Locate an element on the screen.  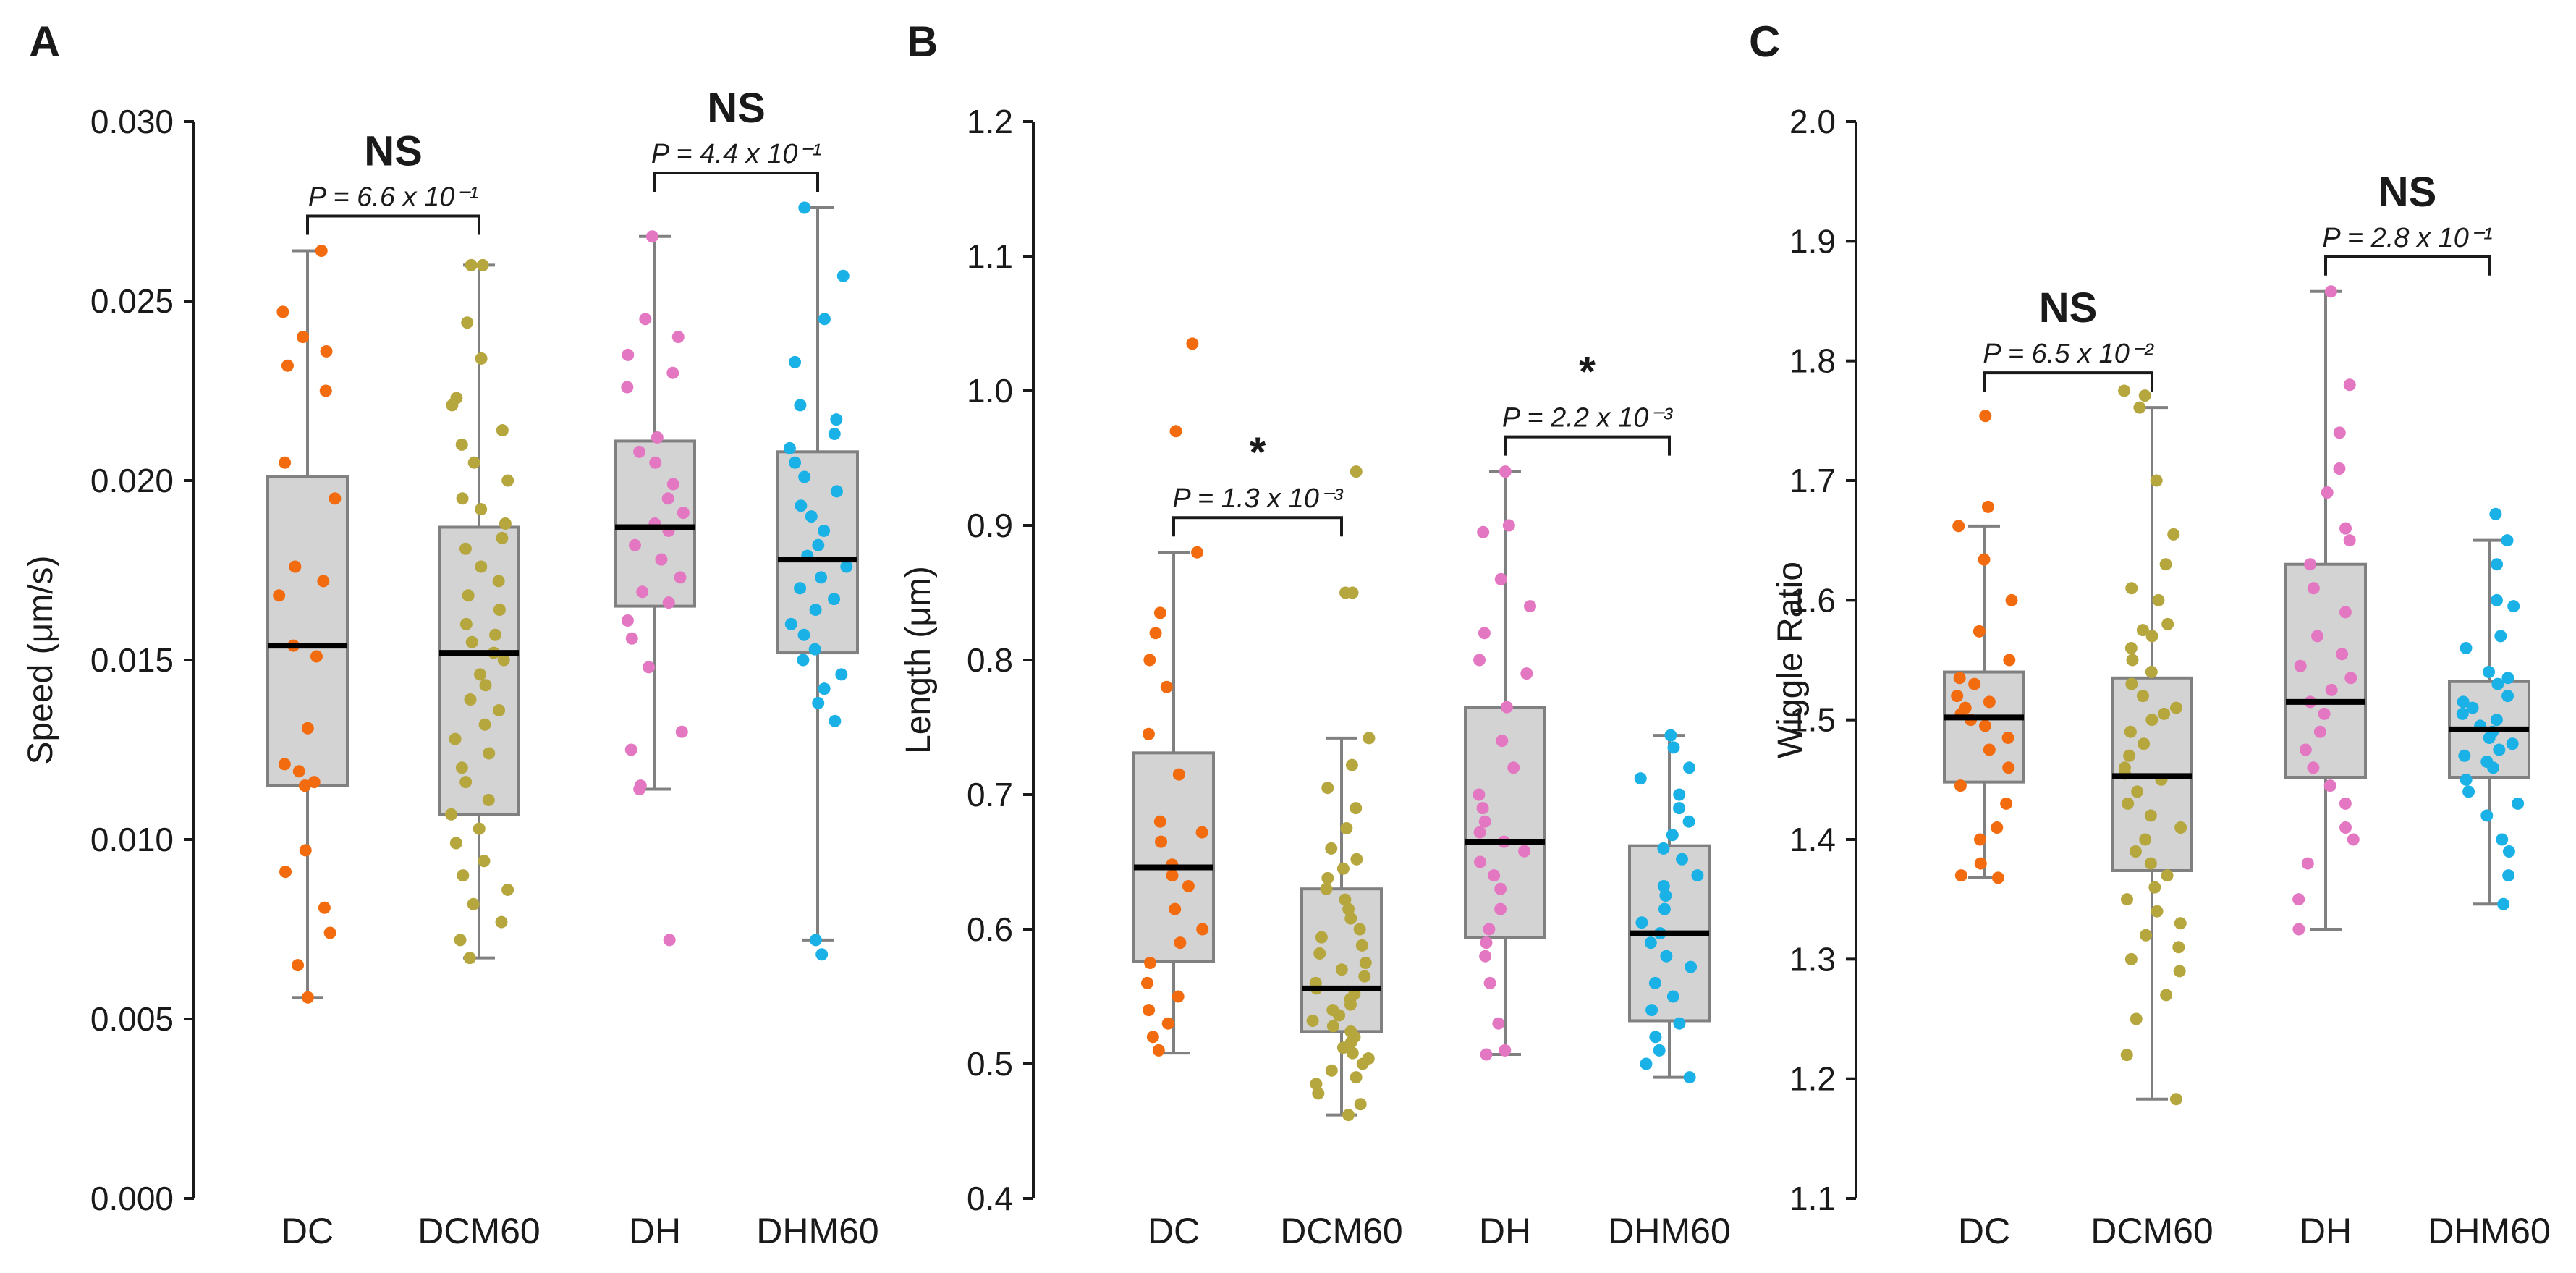
y-tick-label: 1.9 is located at coordinates (1813, 241).